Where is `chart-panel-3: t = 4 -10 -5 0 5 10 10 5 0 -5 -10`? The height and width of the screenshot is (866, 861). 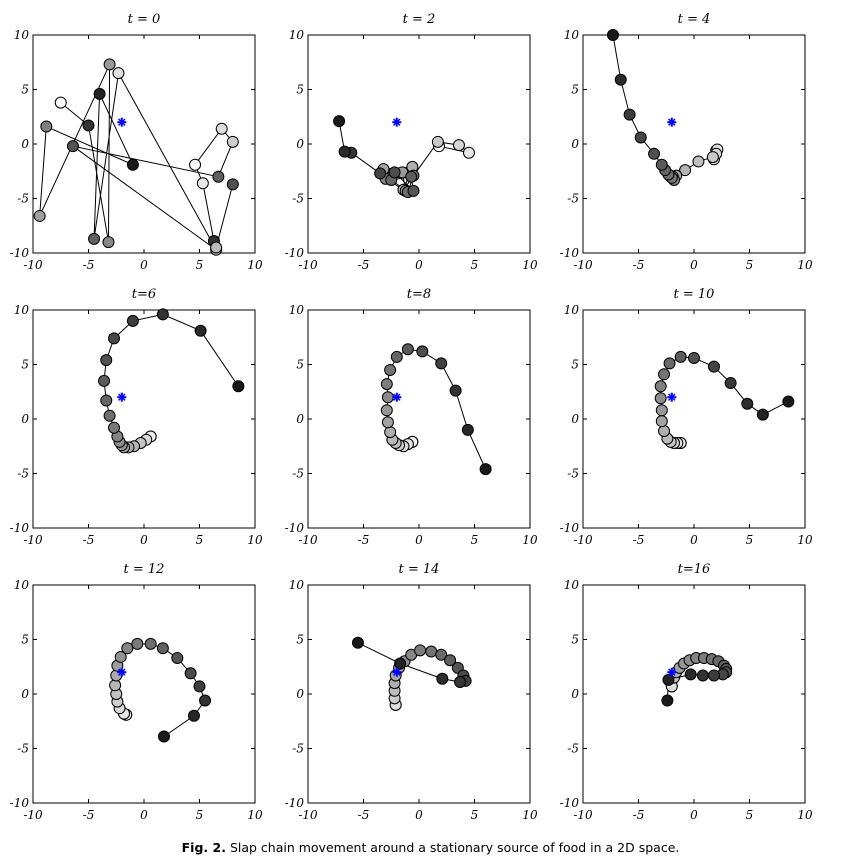 chart-panel-3: t = 4 -10 -5 0 5 10 10 5 0 -5 -10 is located at coordinates (686, 142).